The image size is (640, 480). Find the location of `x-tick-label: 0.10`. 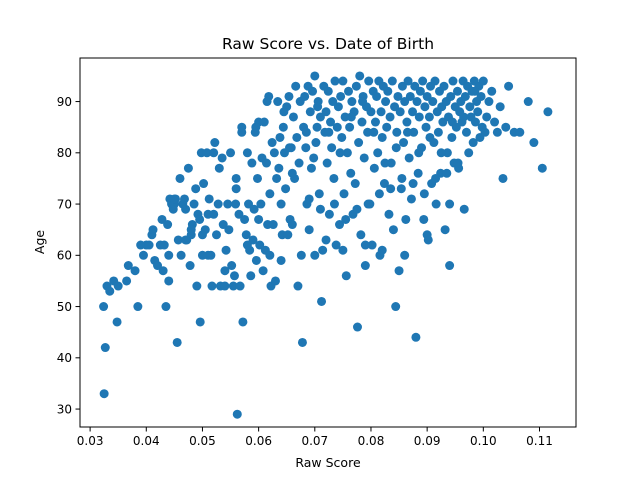

x-tick-label: 0.10 is located at coordinates (483, 441).